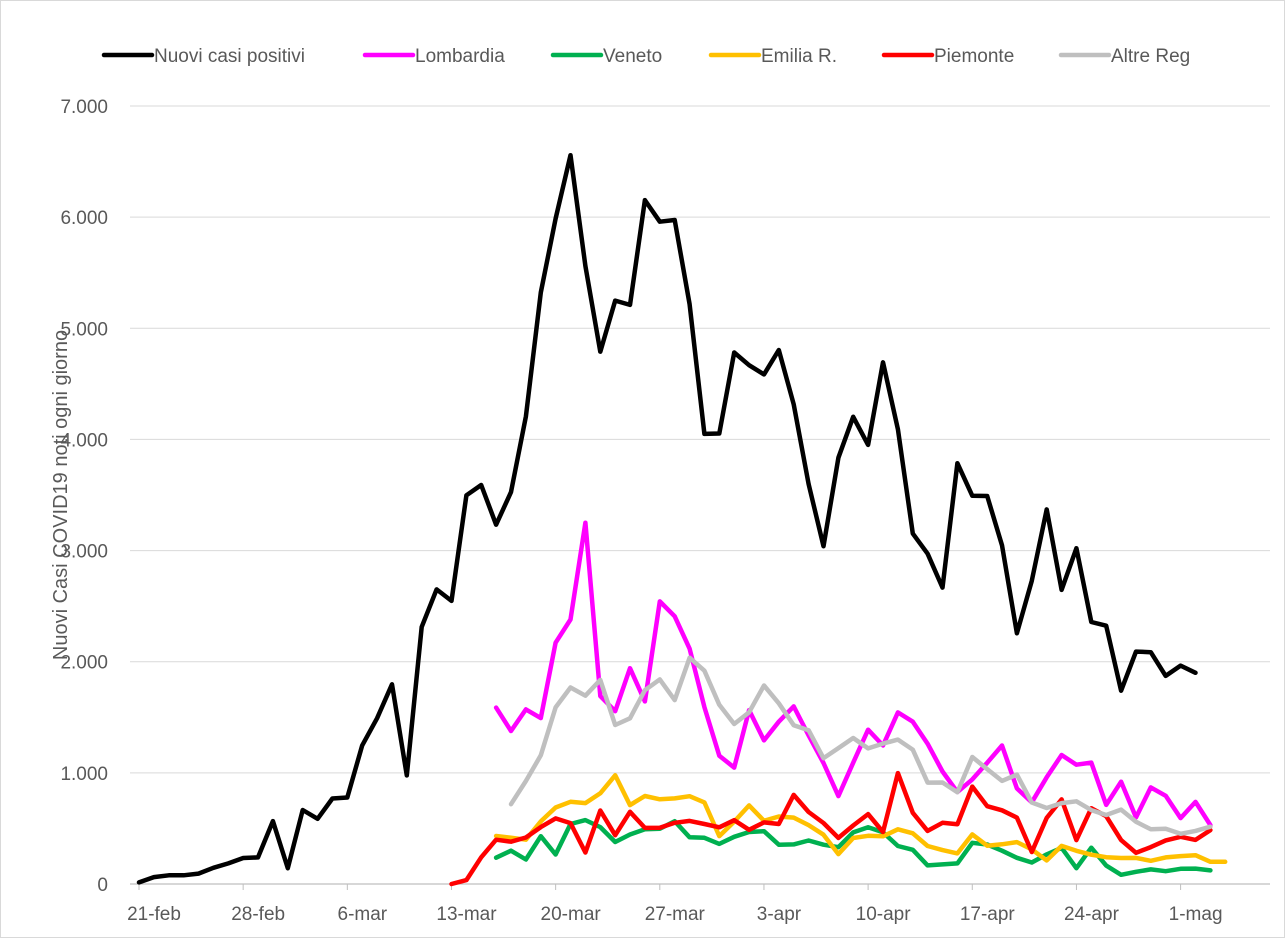 The height and width of the screenshot is (938, 1285). I want to click on y-tick-label: 4.000, so click(84, 440).